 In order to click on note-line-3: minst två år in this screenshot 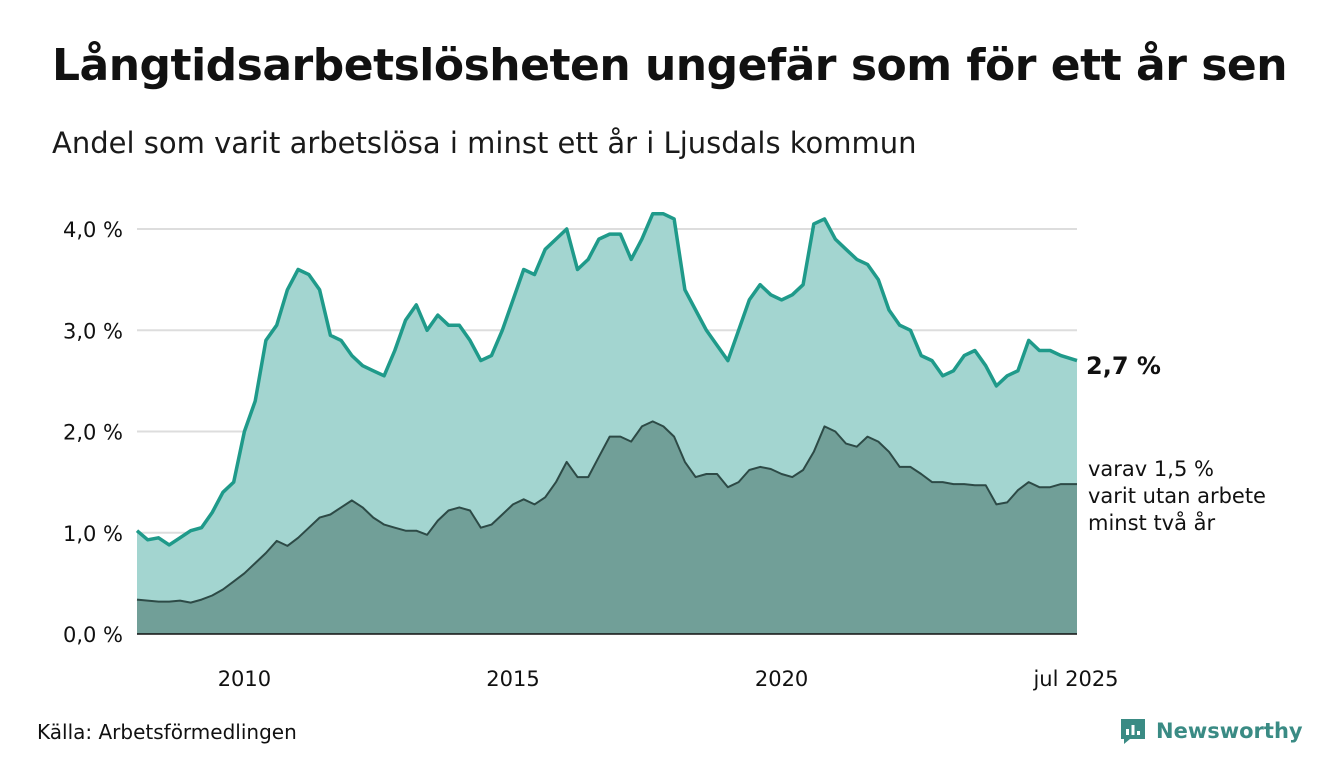, I will do `click(1152, 522)`.